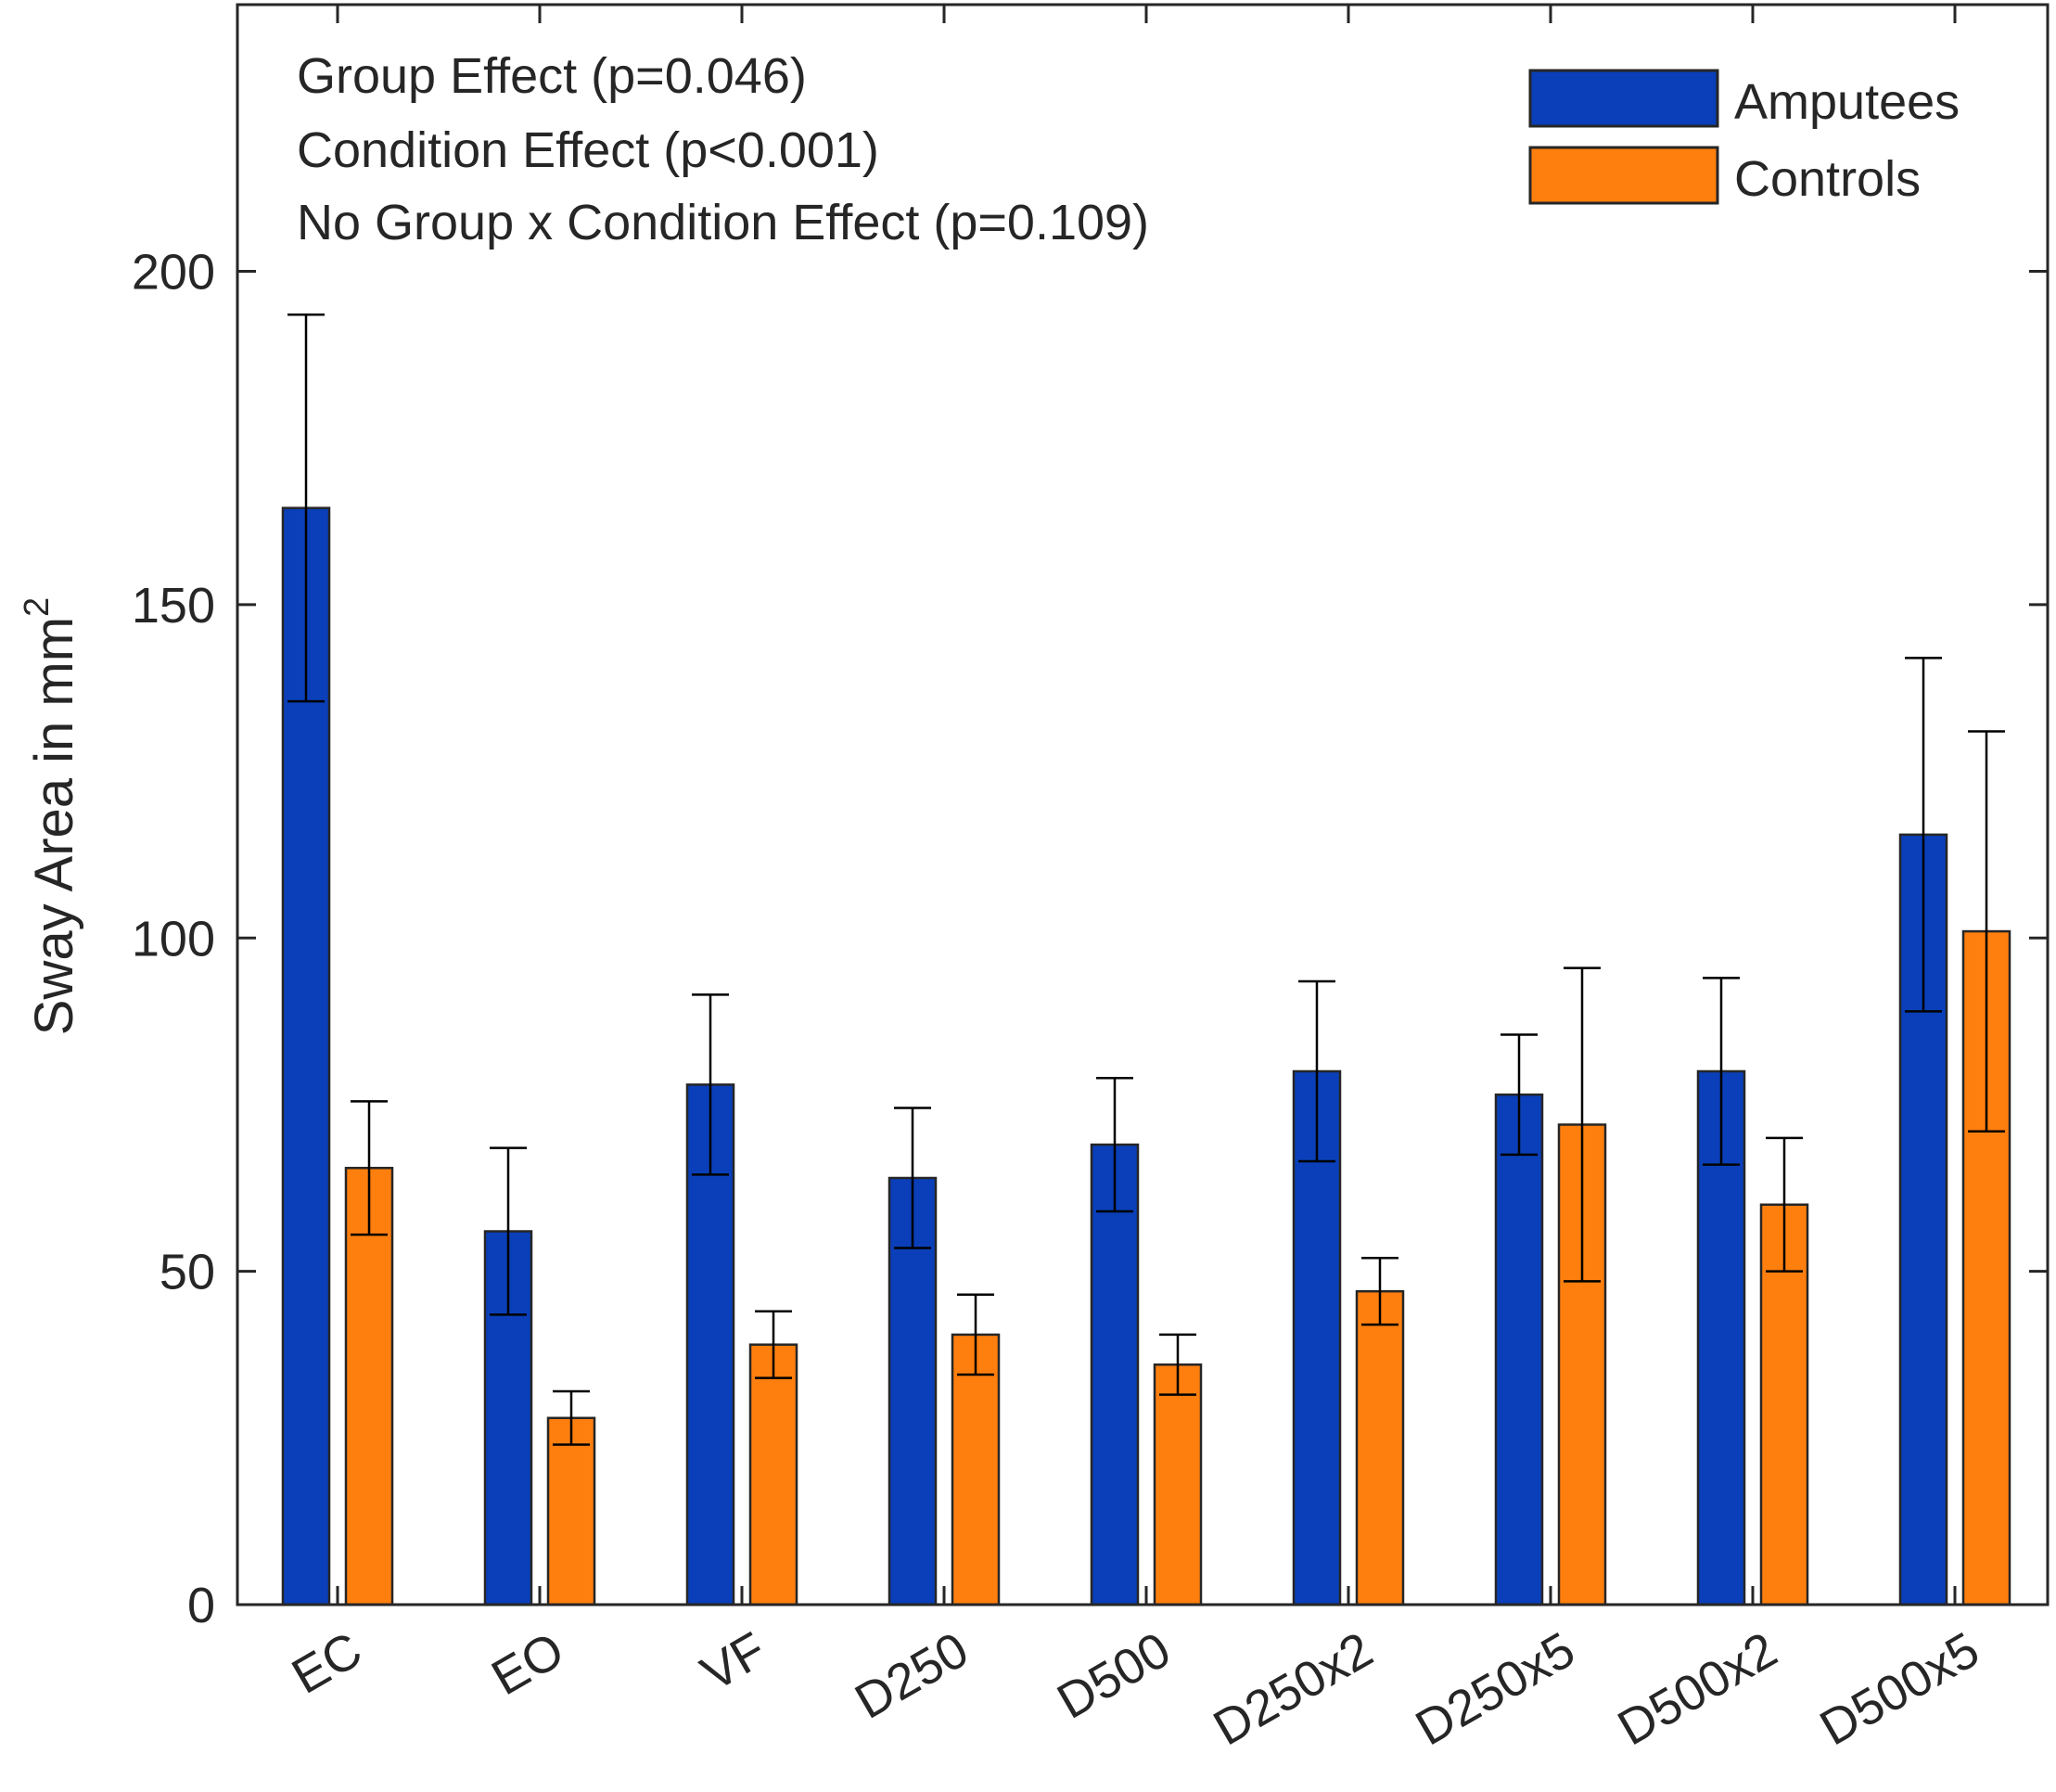 The height and width of the screenshot is (1792, 2056). Describe the element at coordinates (1177, 1364) in the screenshot. I see `error-bar-controls-d500` at that location.